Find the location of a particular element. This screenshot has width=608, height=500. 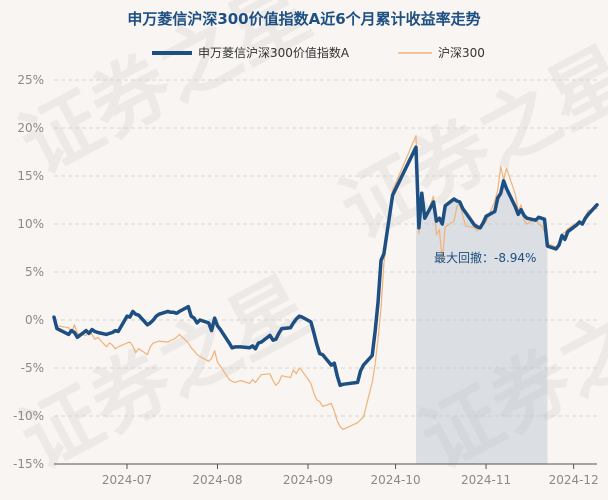

legend-label-fund: 申万菱信沪深300价值指数A is located at coordinates (274, 52).